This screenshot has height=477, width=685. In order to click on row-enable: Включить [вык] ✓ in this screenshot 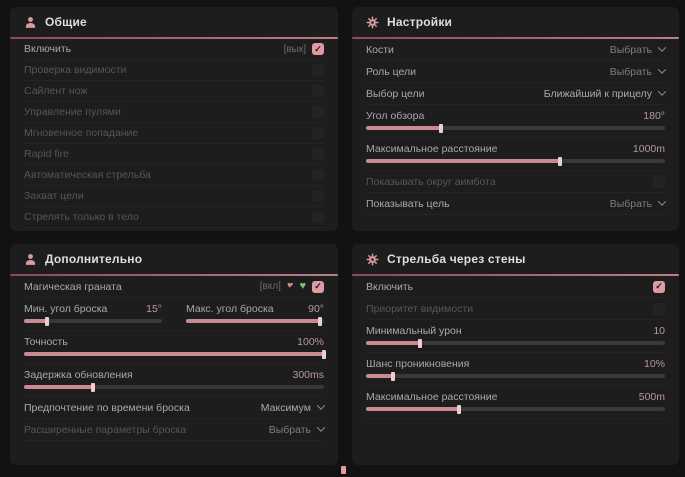, I will do `click(174, 49)`.